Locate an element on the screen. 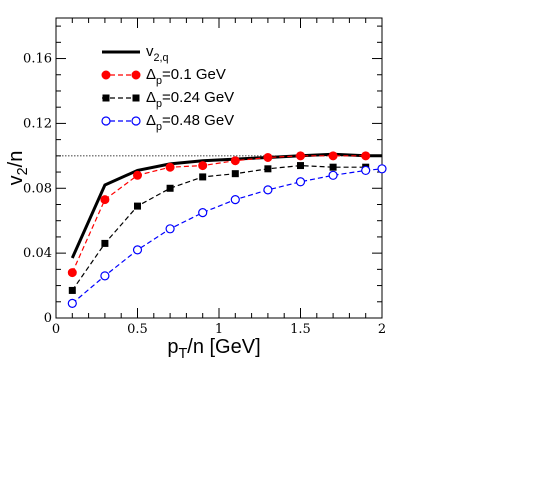 The image size is (554, 485). y-tick-label: 0.08 is located at coordinates (37, 188).